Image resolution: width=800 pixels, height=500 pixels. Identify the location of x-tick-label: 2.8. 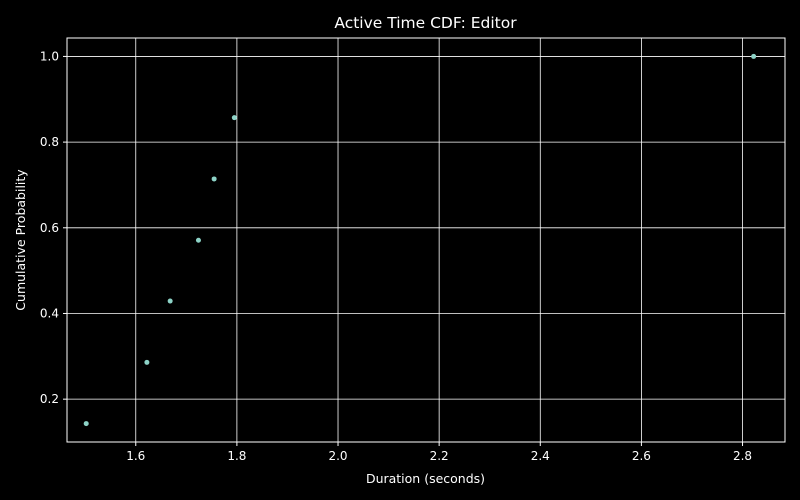
(742, 456).